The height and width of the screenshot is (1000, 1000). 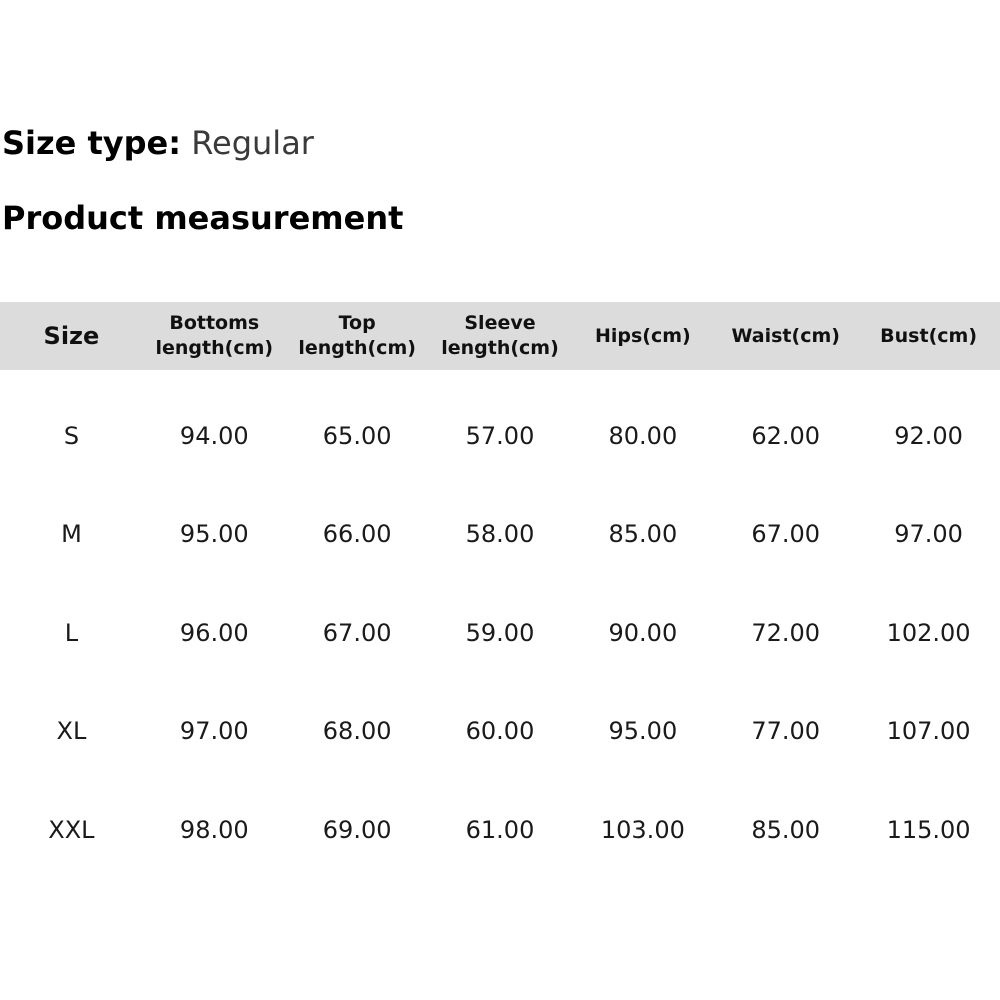 I want to click on table-row: XXL 98.00 69.00 61.00 103.00 85.00 115.00, so click(x=500, y=830).